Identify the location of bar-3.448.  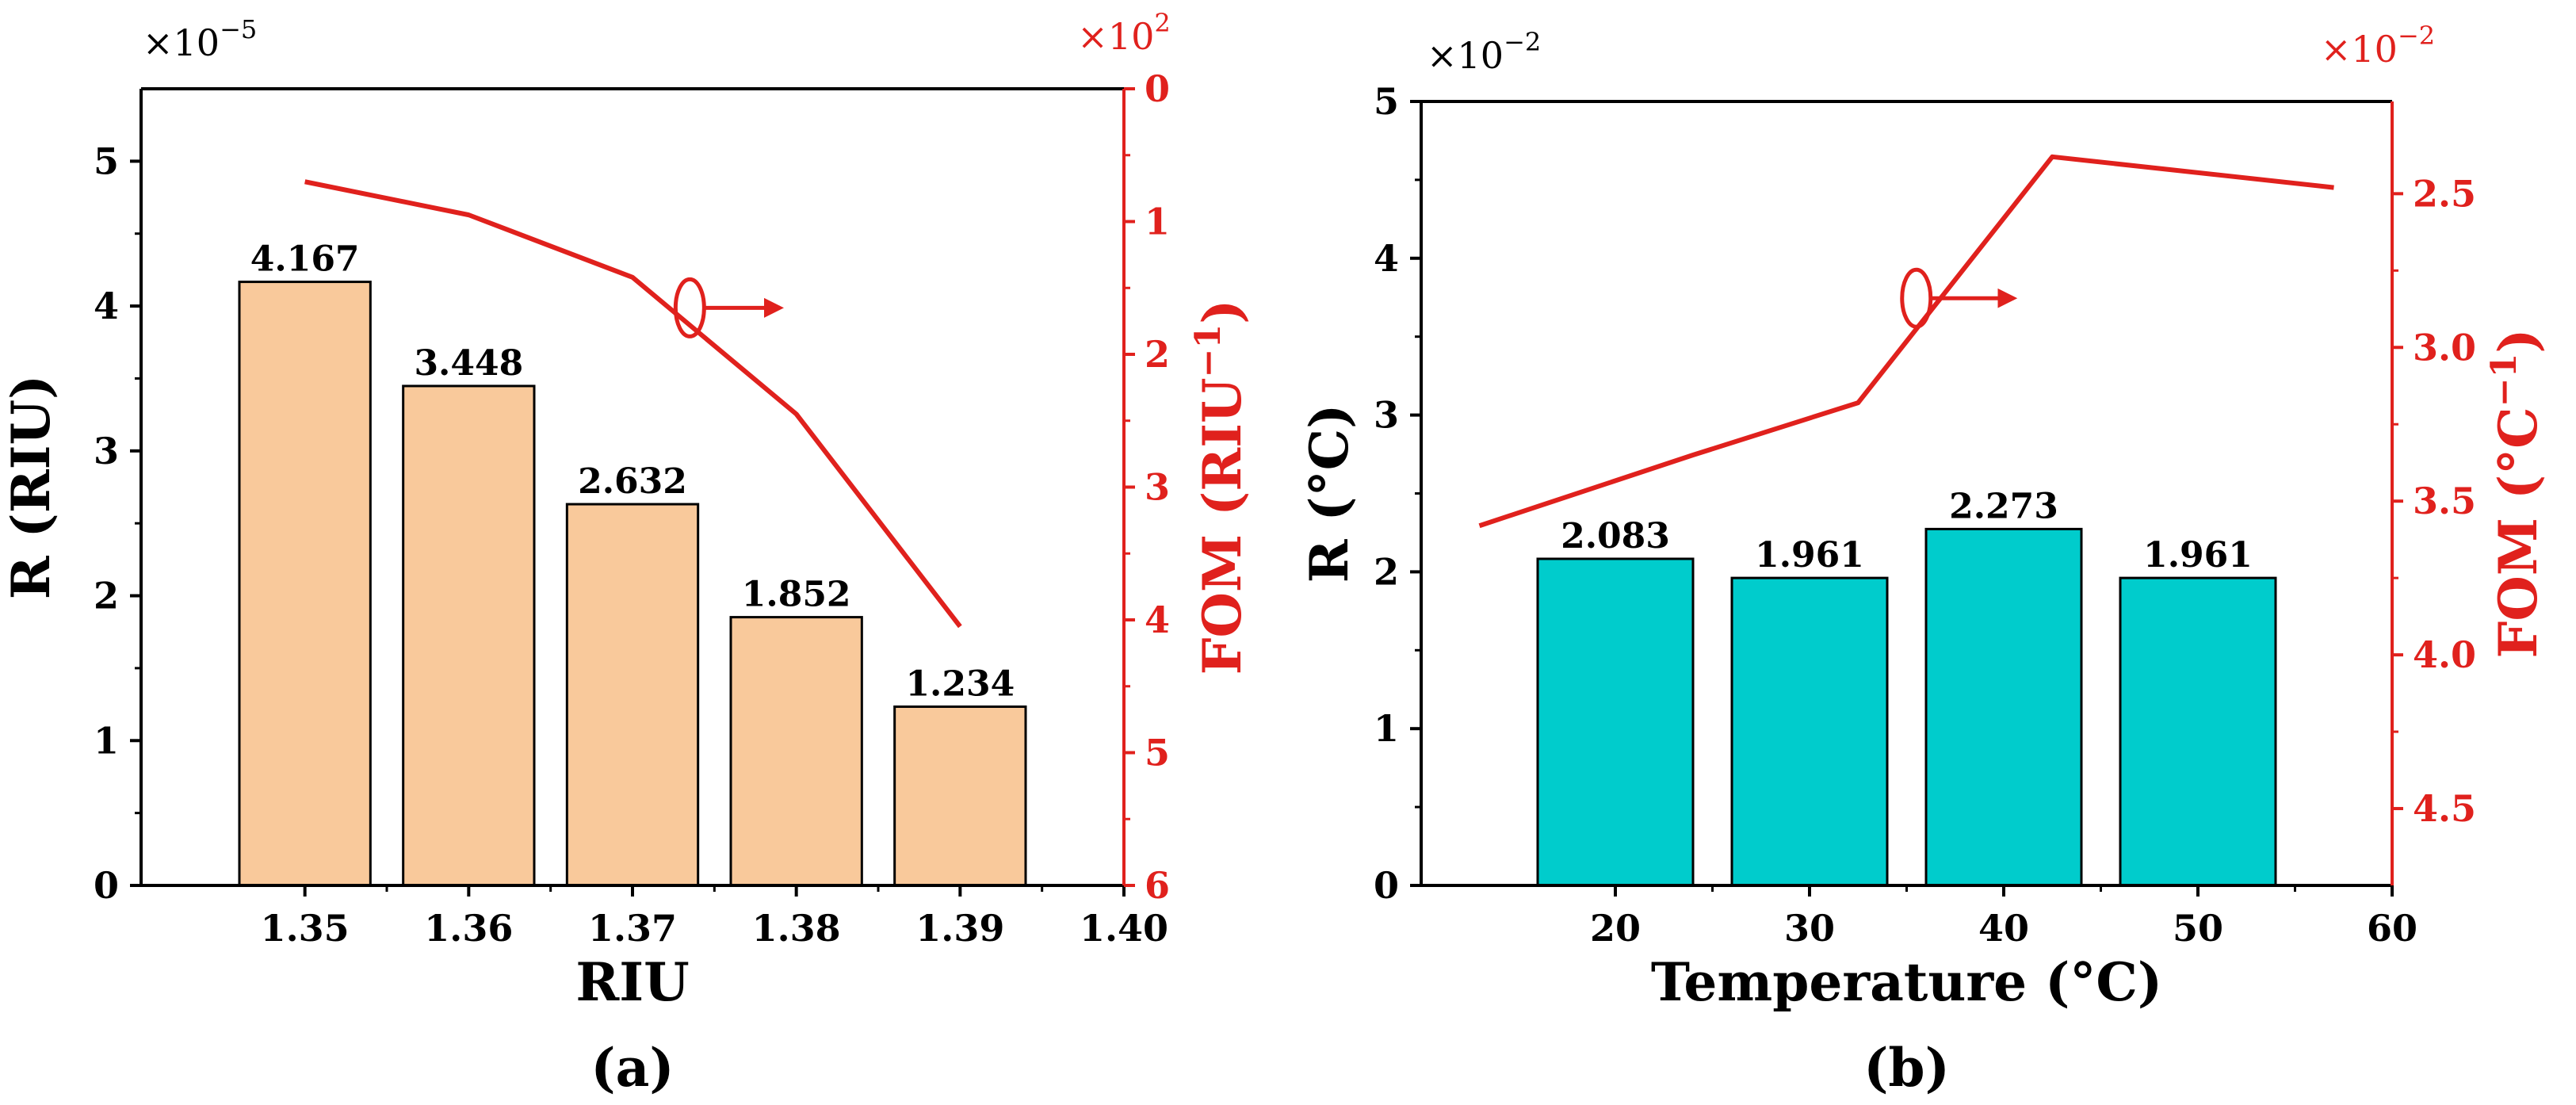
(469, 635).